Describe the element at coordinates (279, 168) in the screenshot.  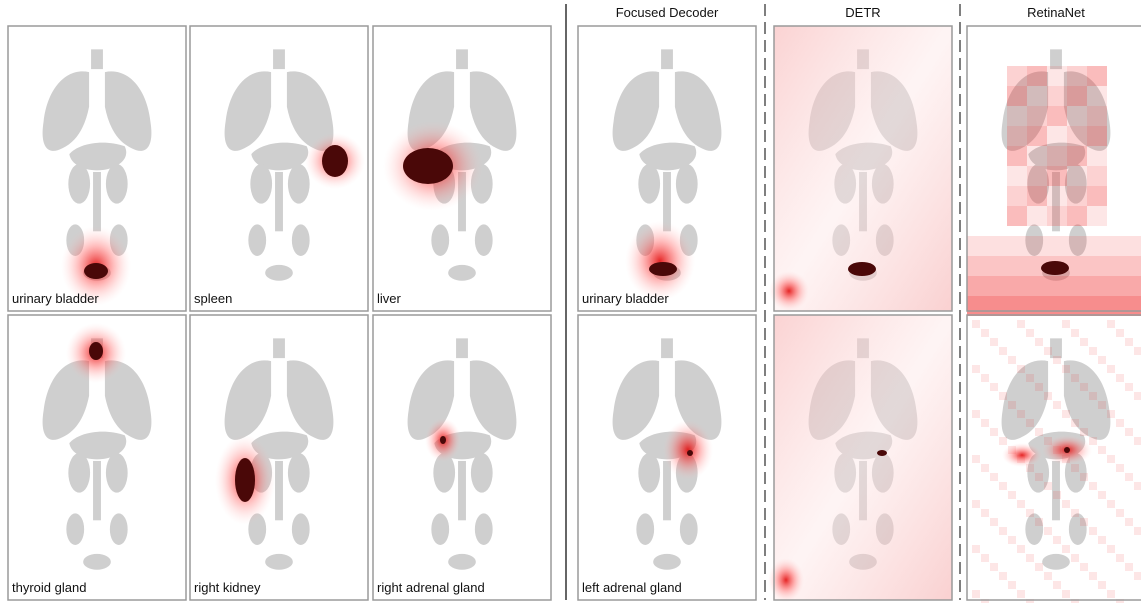
I see `panel: spleen` at that location.